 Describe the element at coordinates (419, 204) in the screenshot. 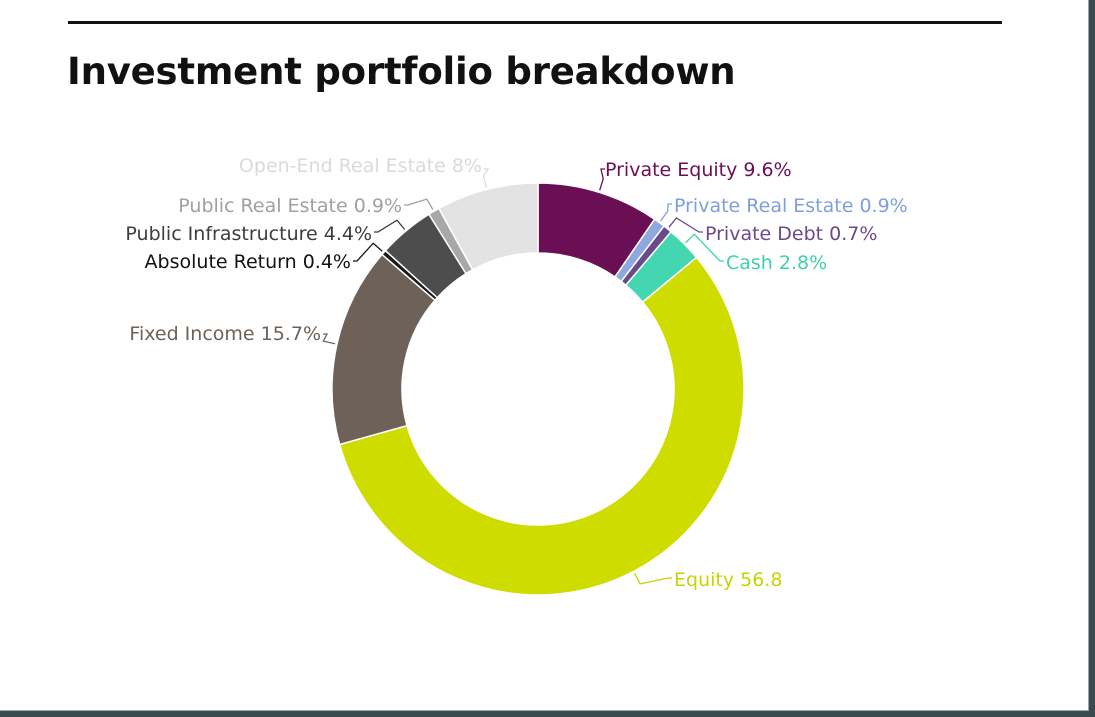

I see `leader-line-public-real-estate` at that location.